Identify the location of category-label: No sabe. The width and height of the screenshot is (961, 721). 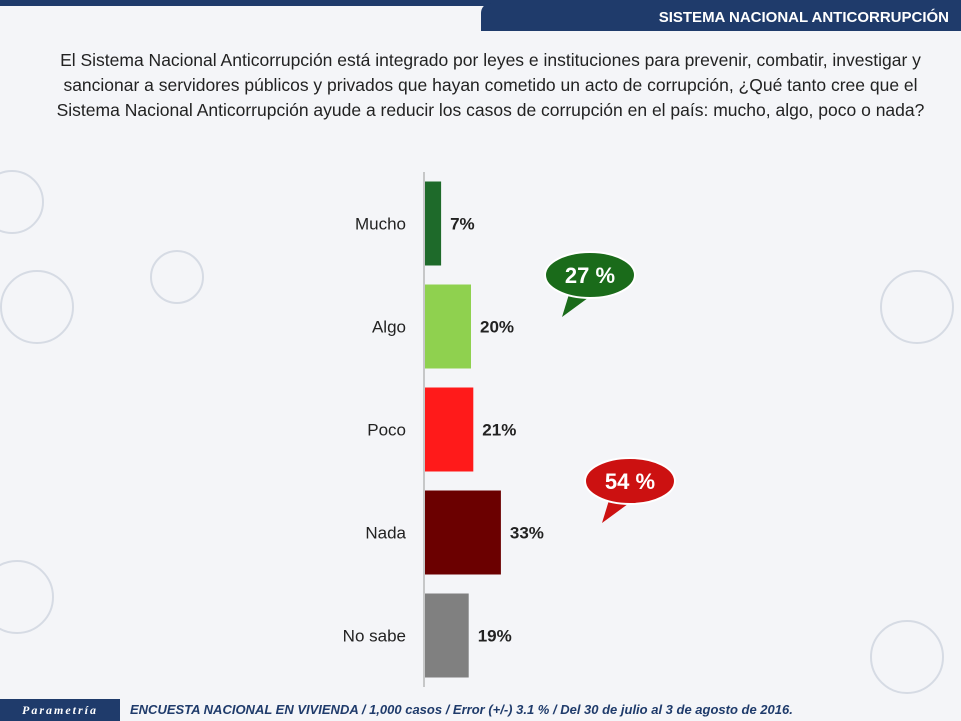
(374, 636).